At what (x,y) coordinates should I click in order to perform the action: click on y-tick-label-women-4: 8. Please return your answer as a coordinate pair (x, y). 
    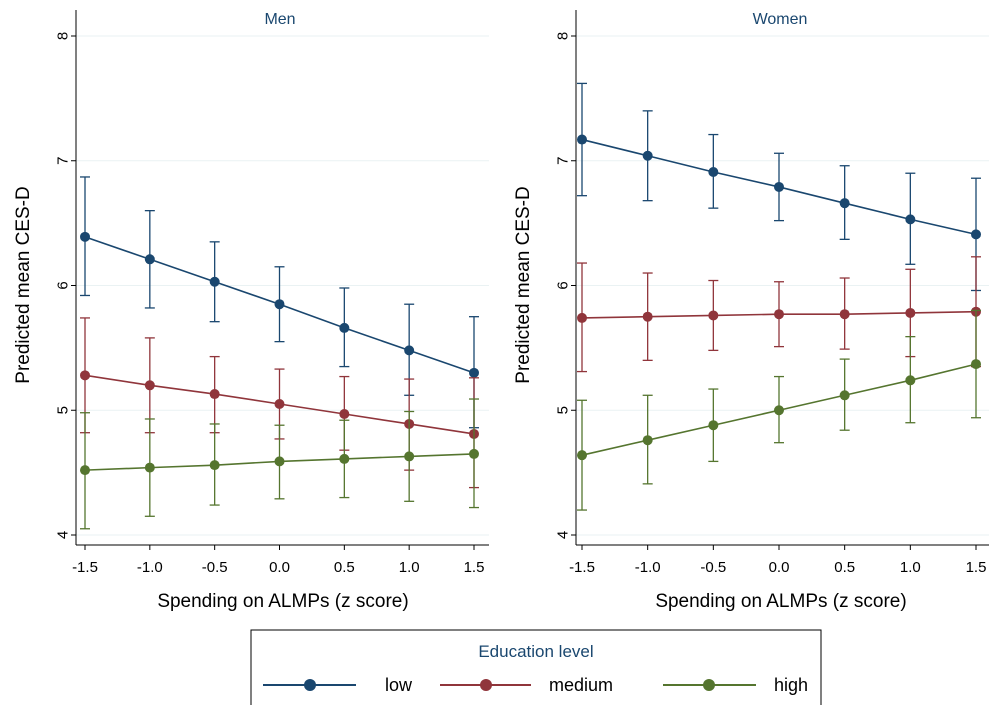
    Looking at the image, I should click on (562, 36).